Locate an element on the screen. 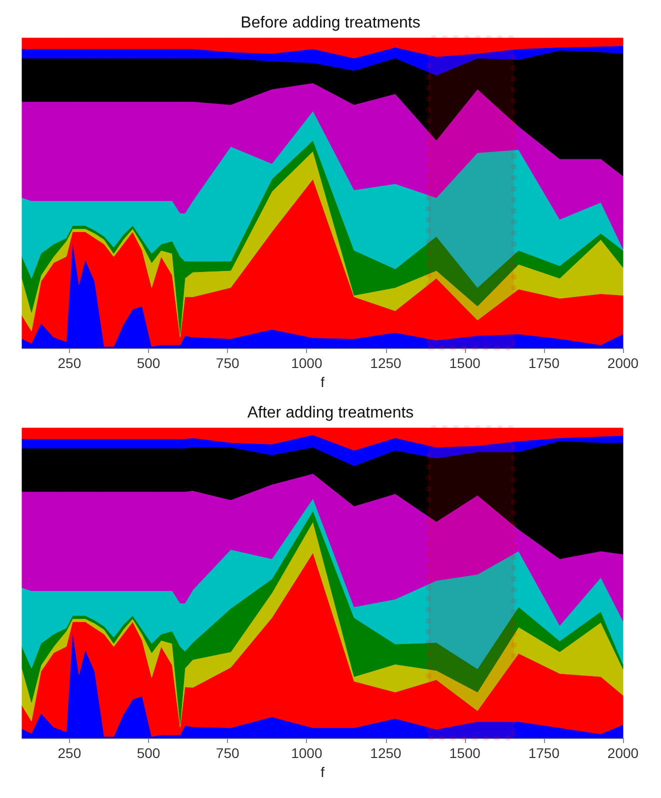 This screenshot has width=661, height=798. chart-title: Before adding treatments is located at coordinates (330, 23).